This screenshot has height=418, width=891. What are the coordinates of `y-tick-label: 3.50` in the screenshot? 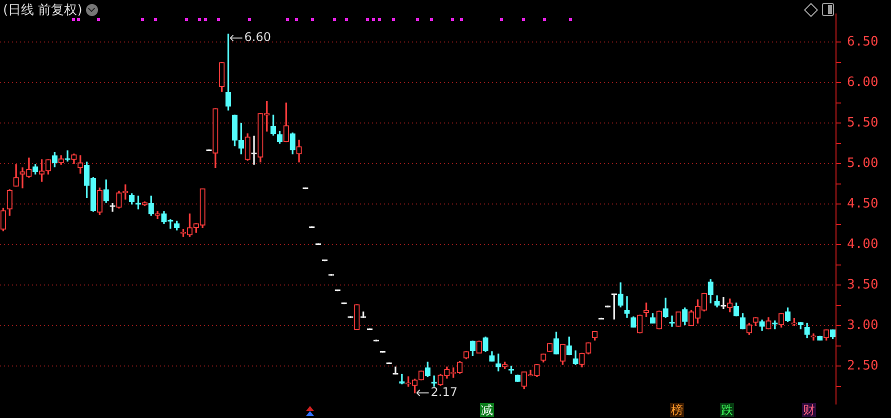 It's located at (862, 285).